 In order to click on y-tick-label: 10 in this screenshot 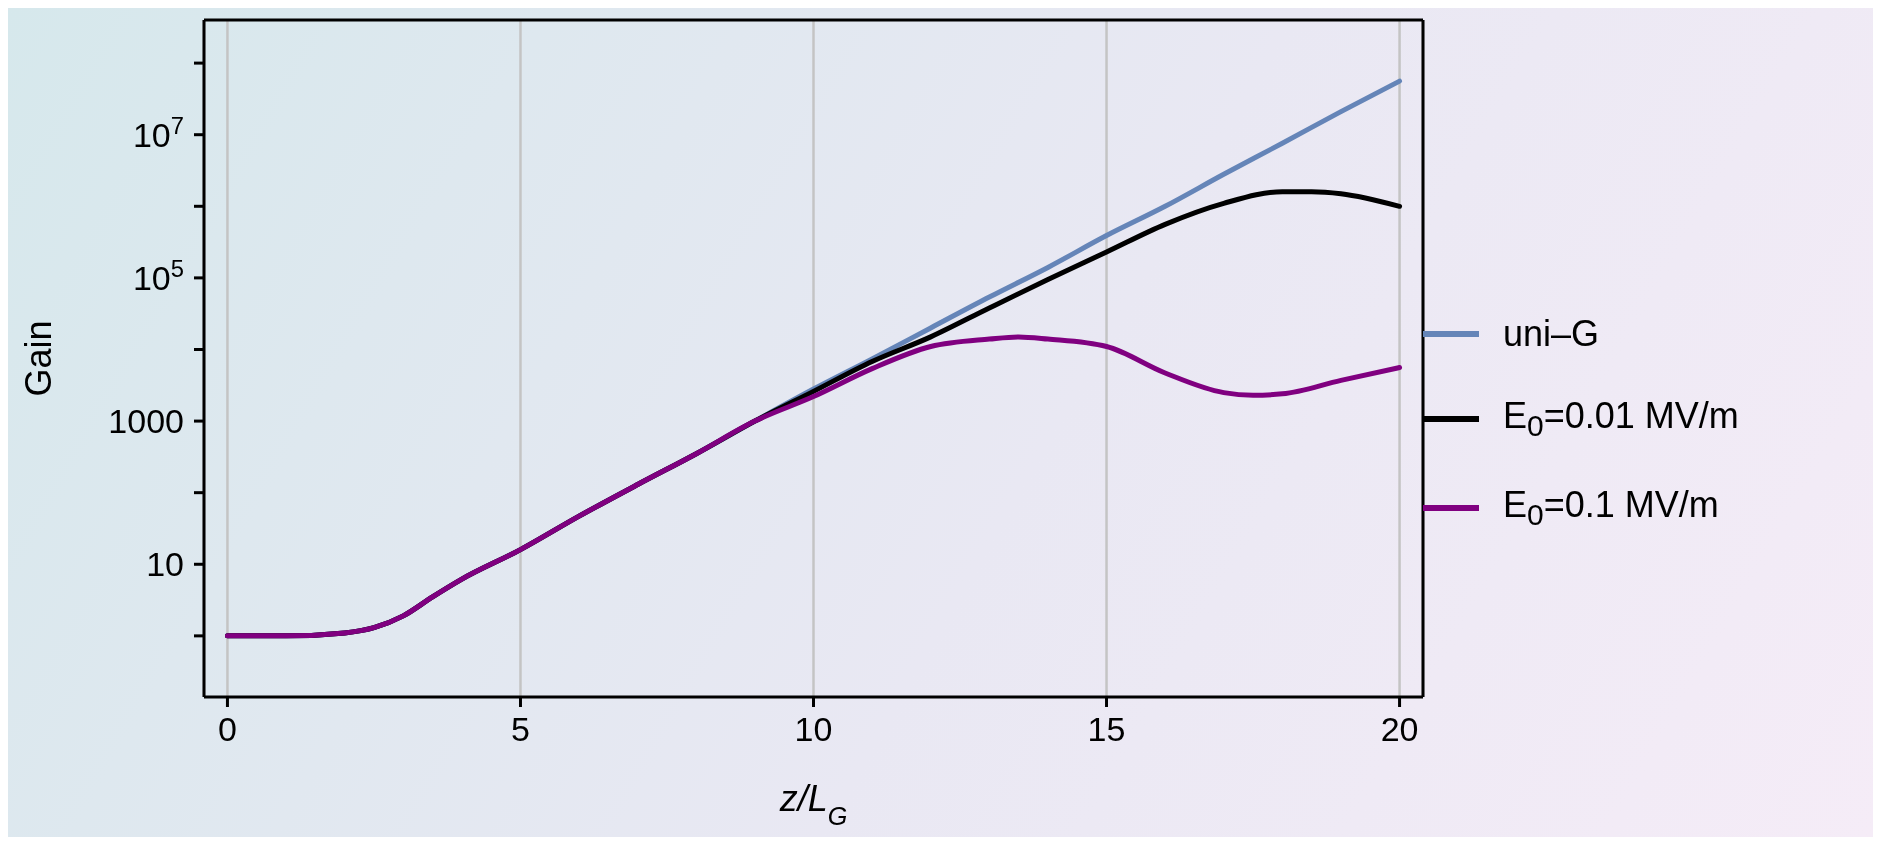, I will do `click(165, 564)`.